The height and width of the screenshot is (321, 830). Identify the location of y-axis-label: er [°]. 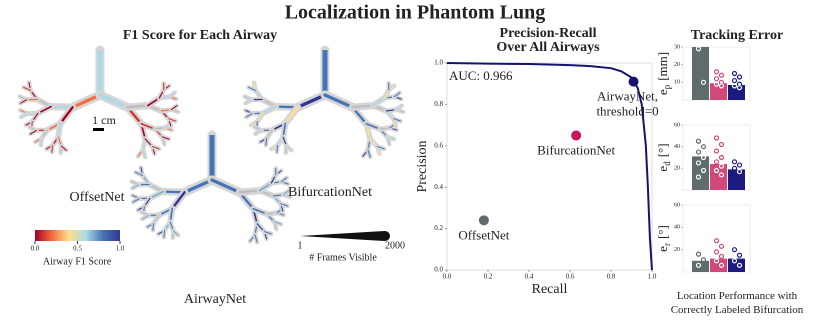
(663, 238).